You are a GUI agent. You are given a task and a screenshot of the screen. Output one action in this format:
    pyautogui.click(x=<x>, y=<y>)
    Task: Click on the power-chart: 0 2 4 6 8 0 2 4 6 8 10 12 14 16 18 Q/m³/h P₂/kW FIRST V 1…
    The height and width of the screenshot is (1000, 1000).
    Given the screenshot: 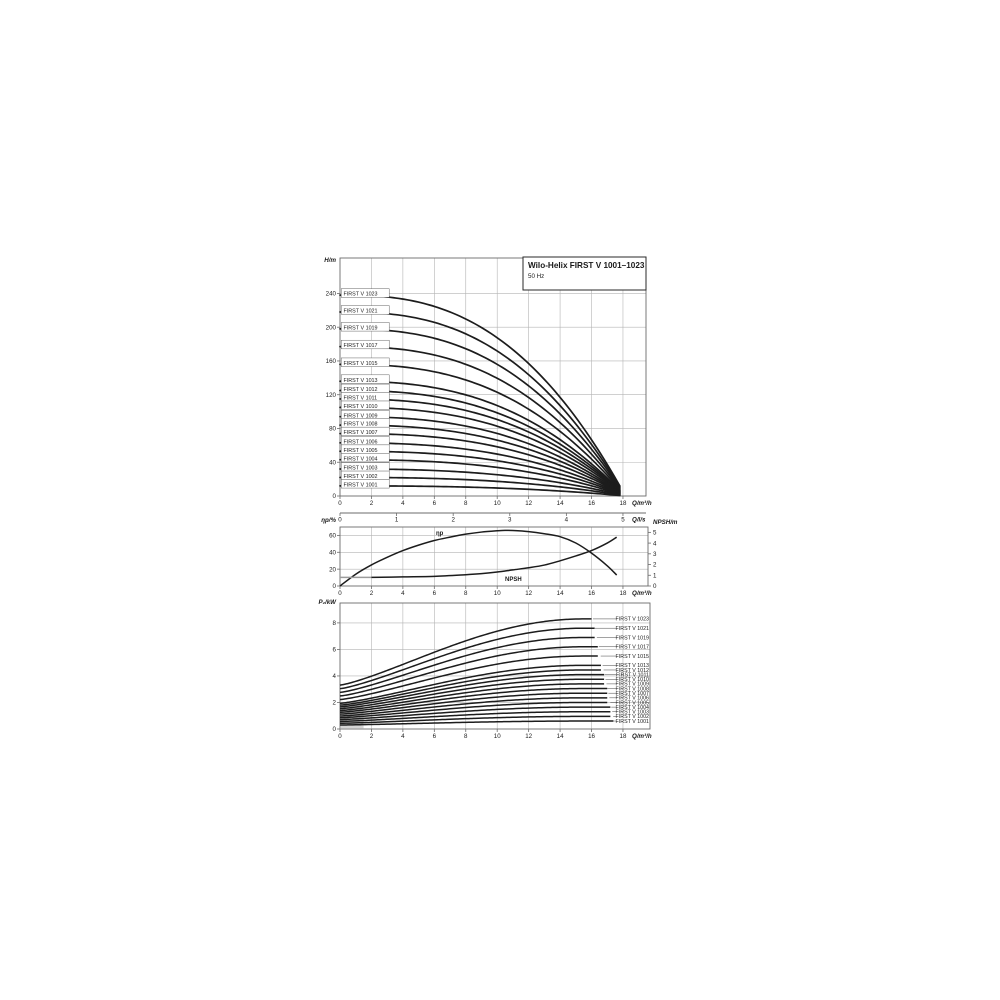 What is the action you would take?
    pyautogui.click(x=485, y=669)
    